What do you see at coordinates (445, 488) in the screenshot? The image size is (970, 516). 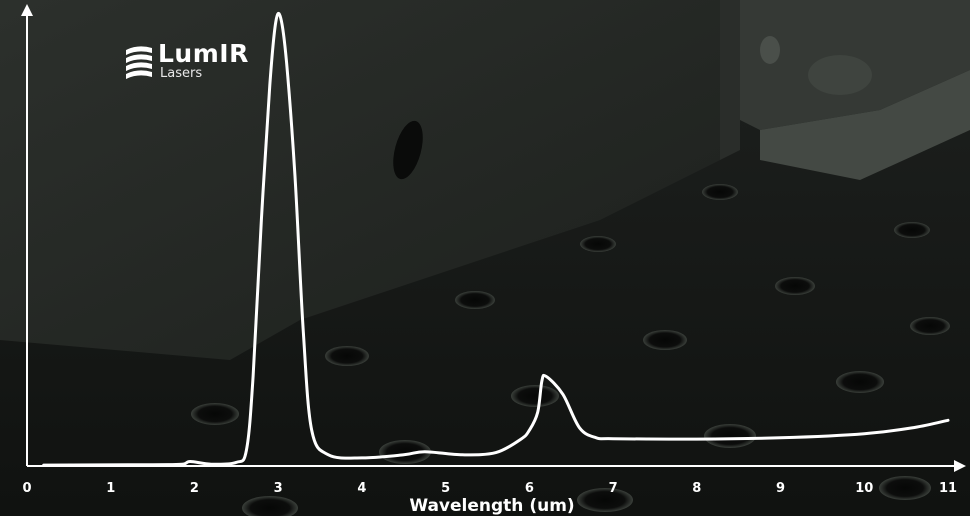 I see `x-tick-label: 5` at bounding box center [445, 488].